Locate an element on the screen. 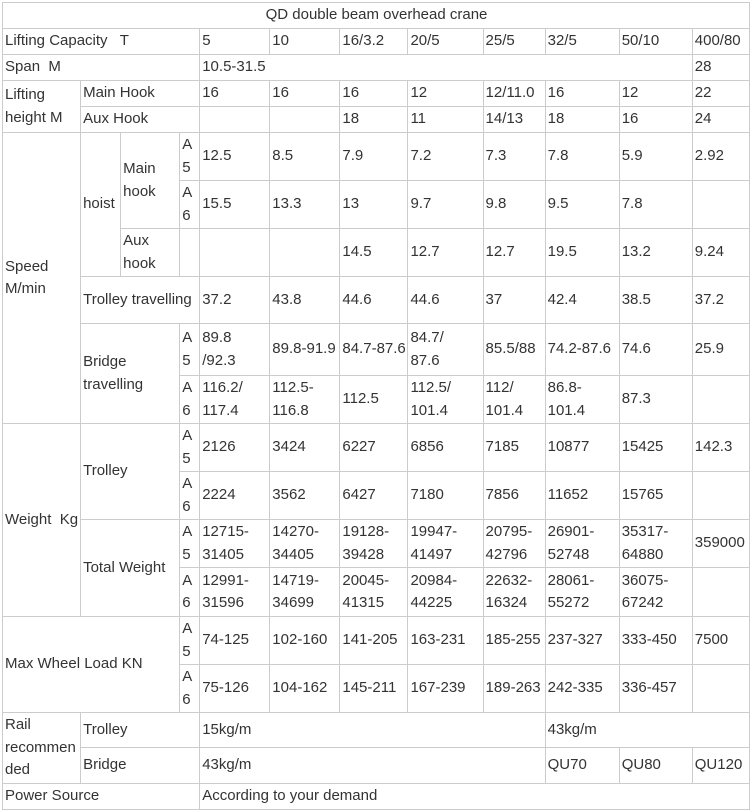  value-cell: 11 is located at coordinates (445, 119).